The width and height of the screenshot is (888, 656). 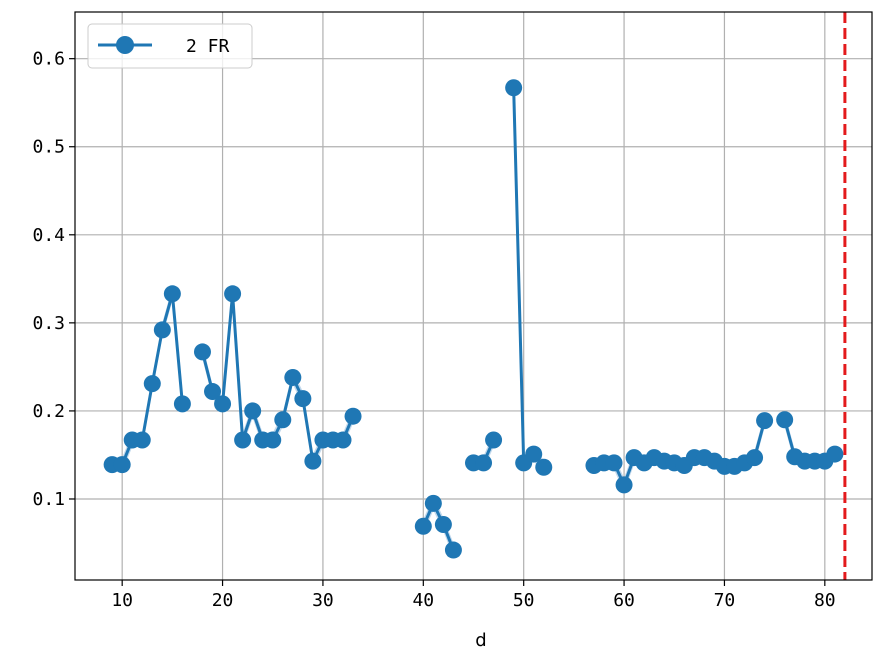 I want to click on legend-box, so click(x=170, y=46).